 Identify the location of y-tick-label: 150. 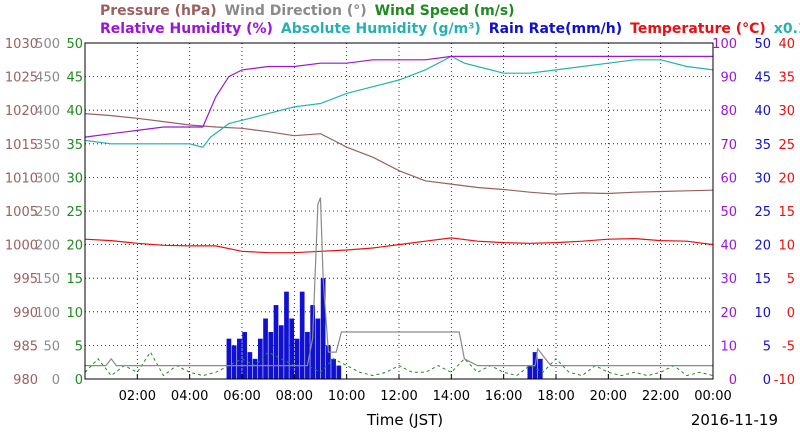
(47, 279).